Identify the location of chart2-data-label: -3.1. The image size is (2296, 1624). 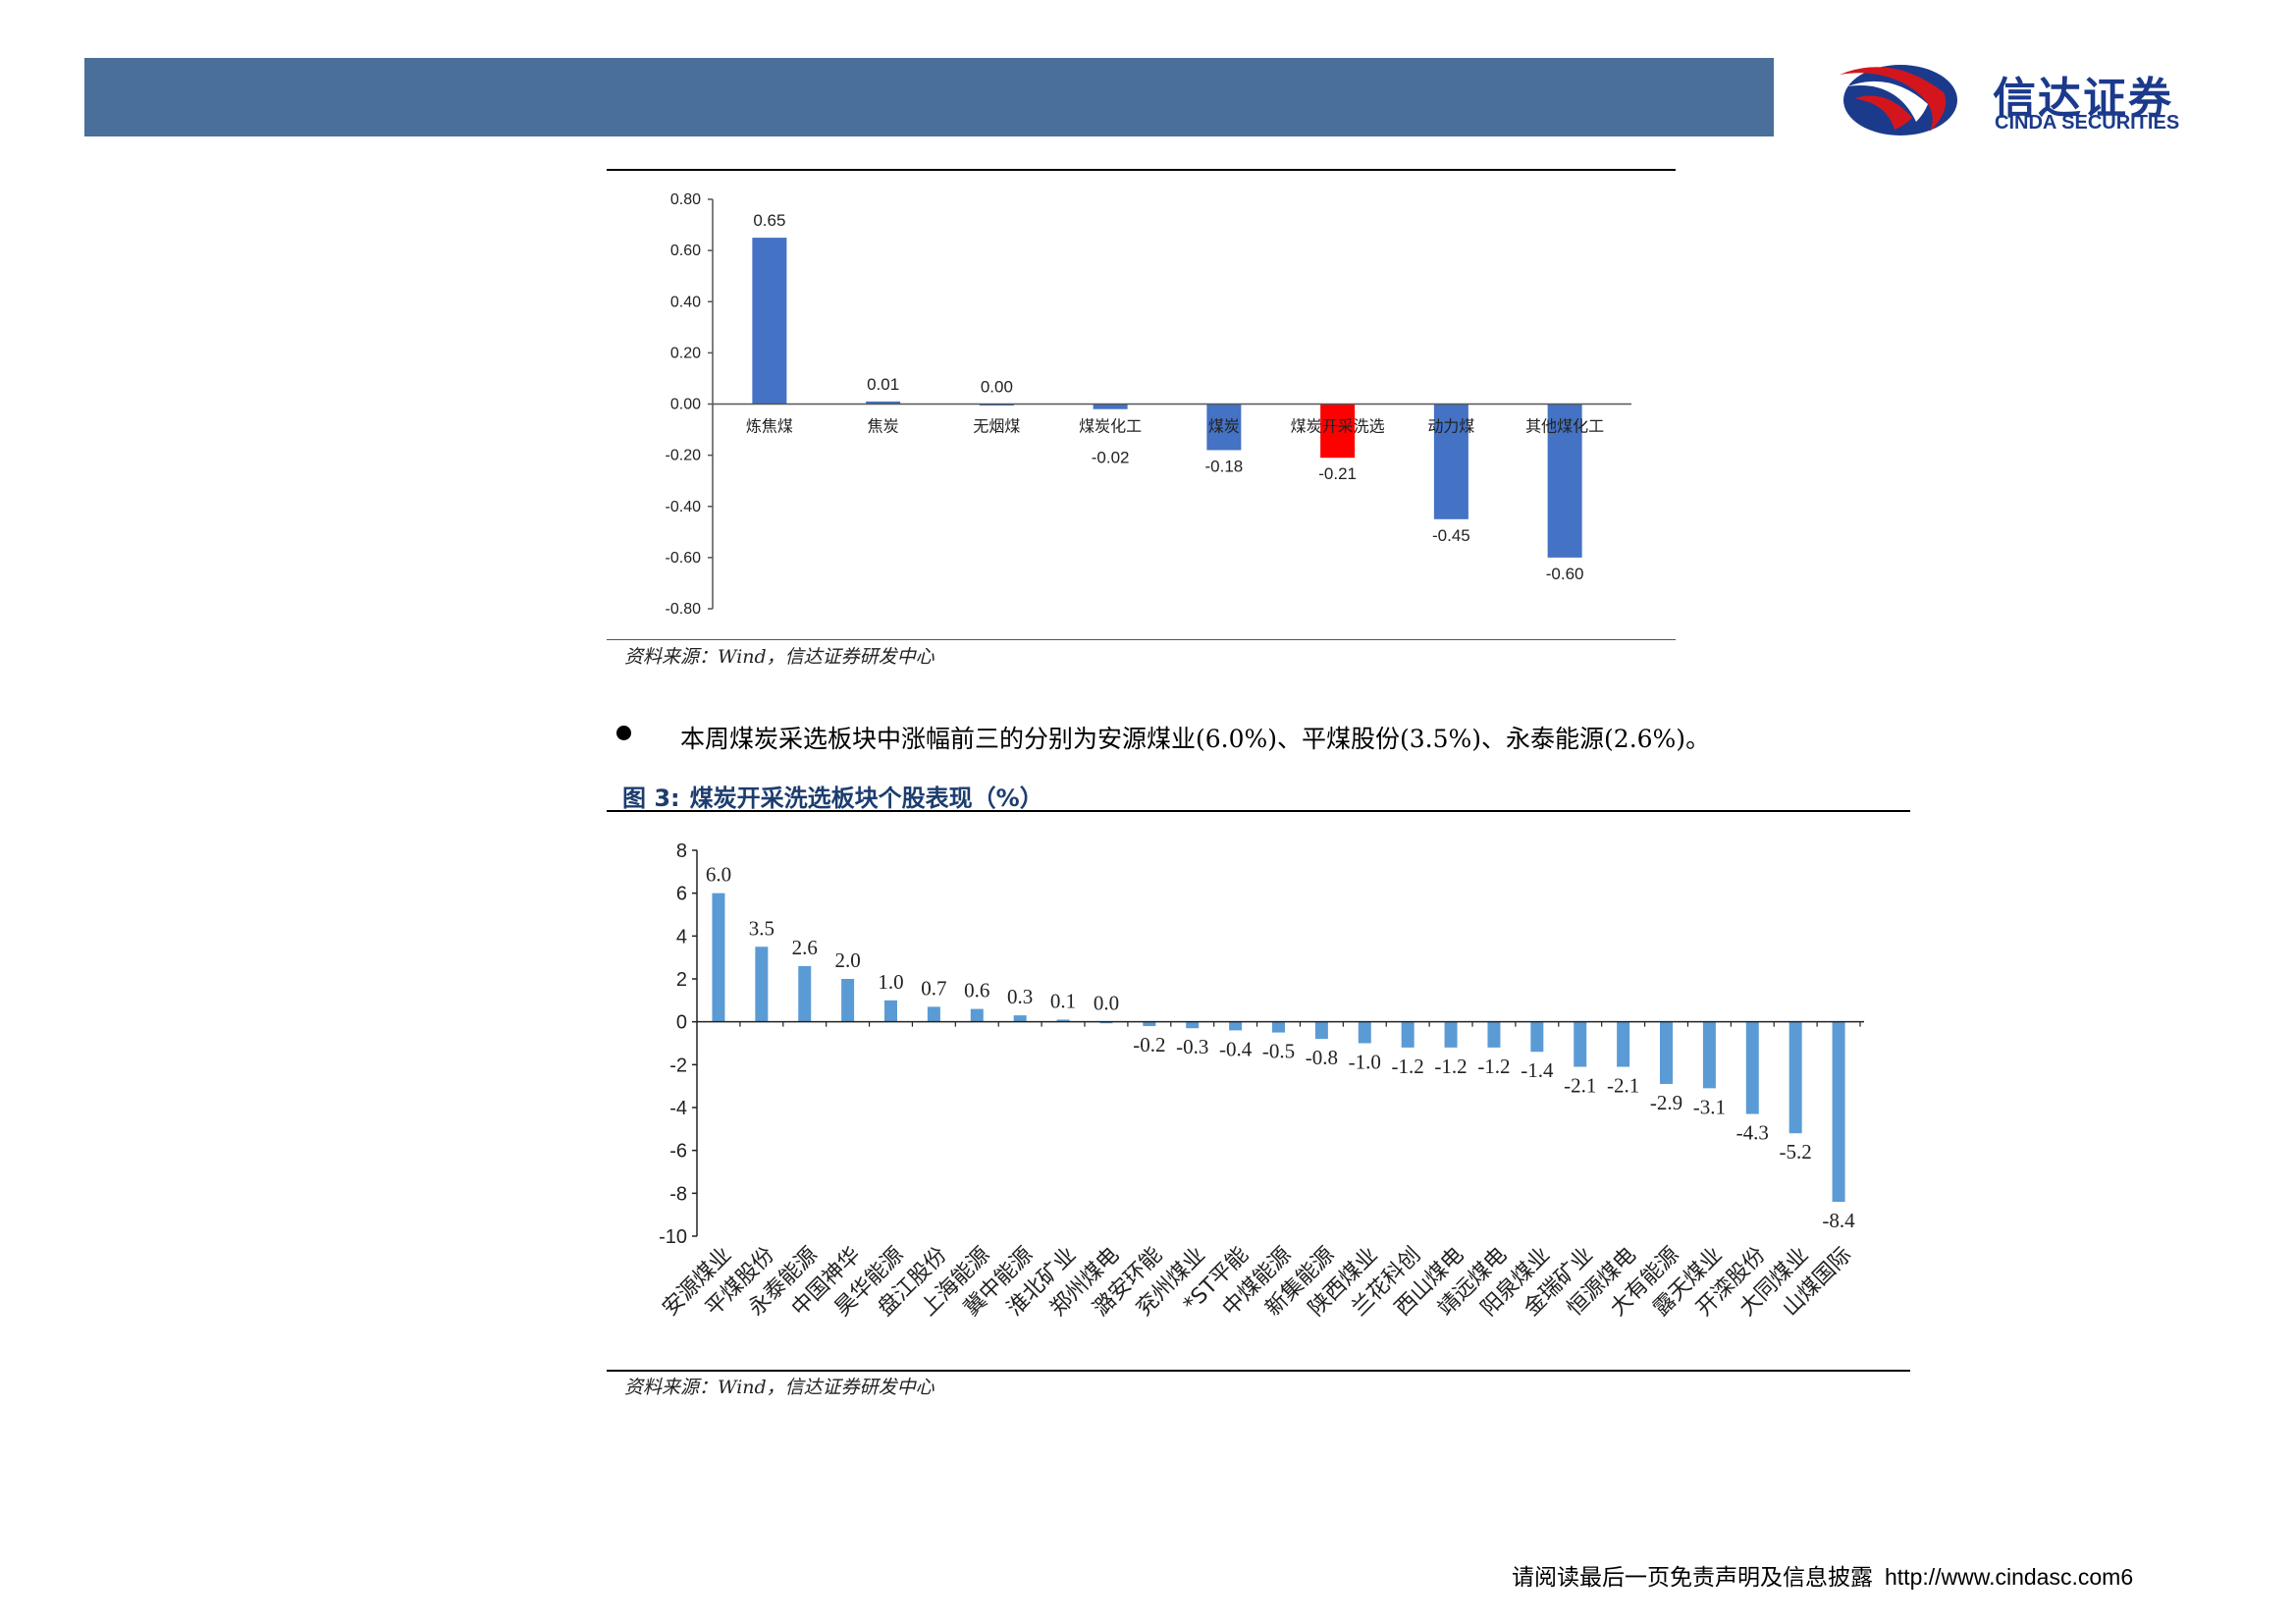
(1709, 1106).